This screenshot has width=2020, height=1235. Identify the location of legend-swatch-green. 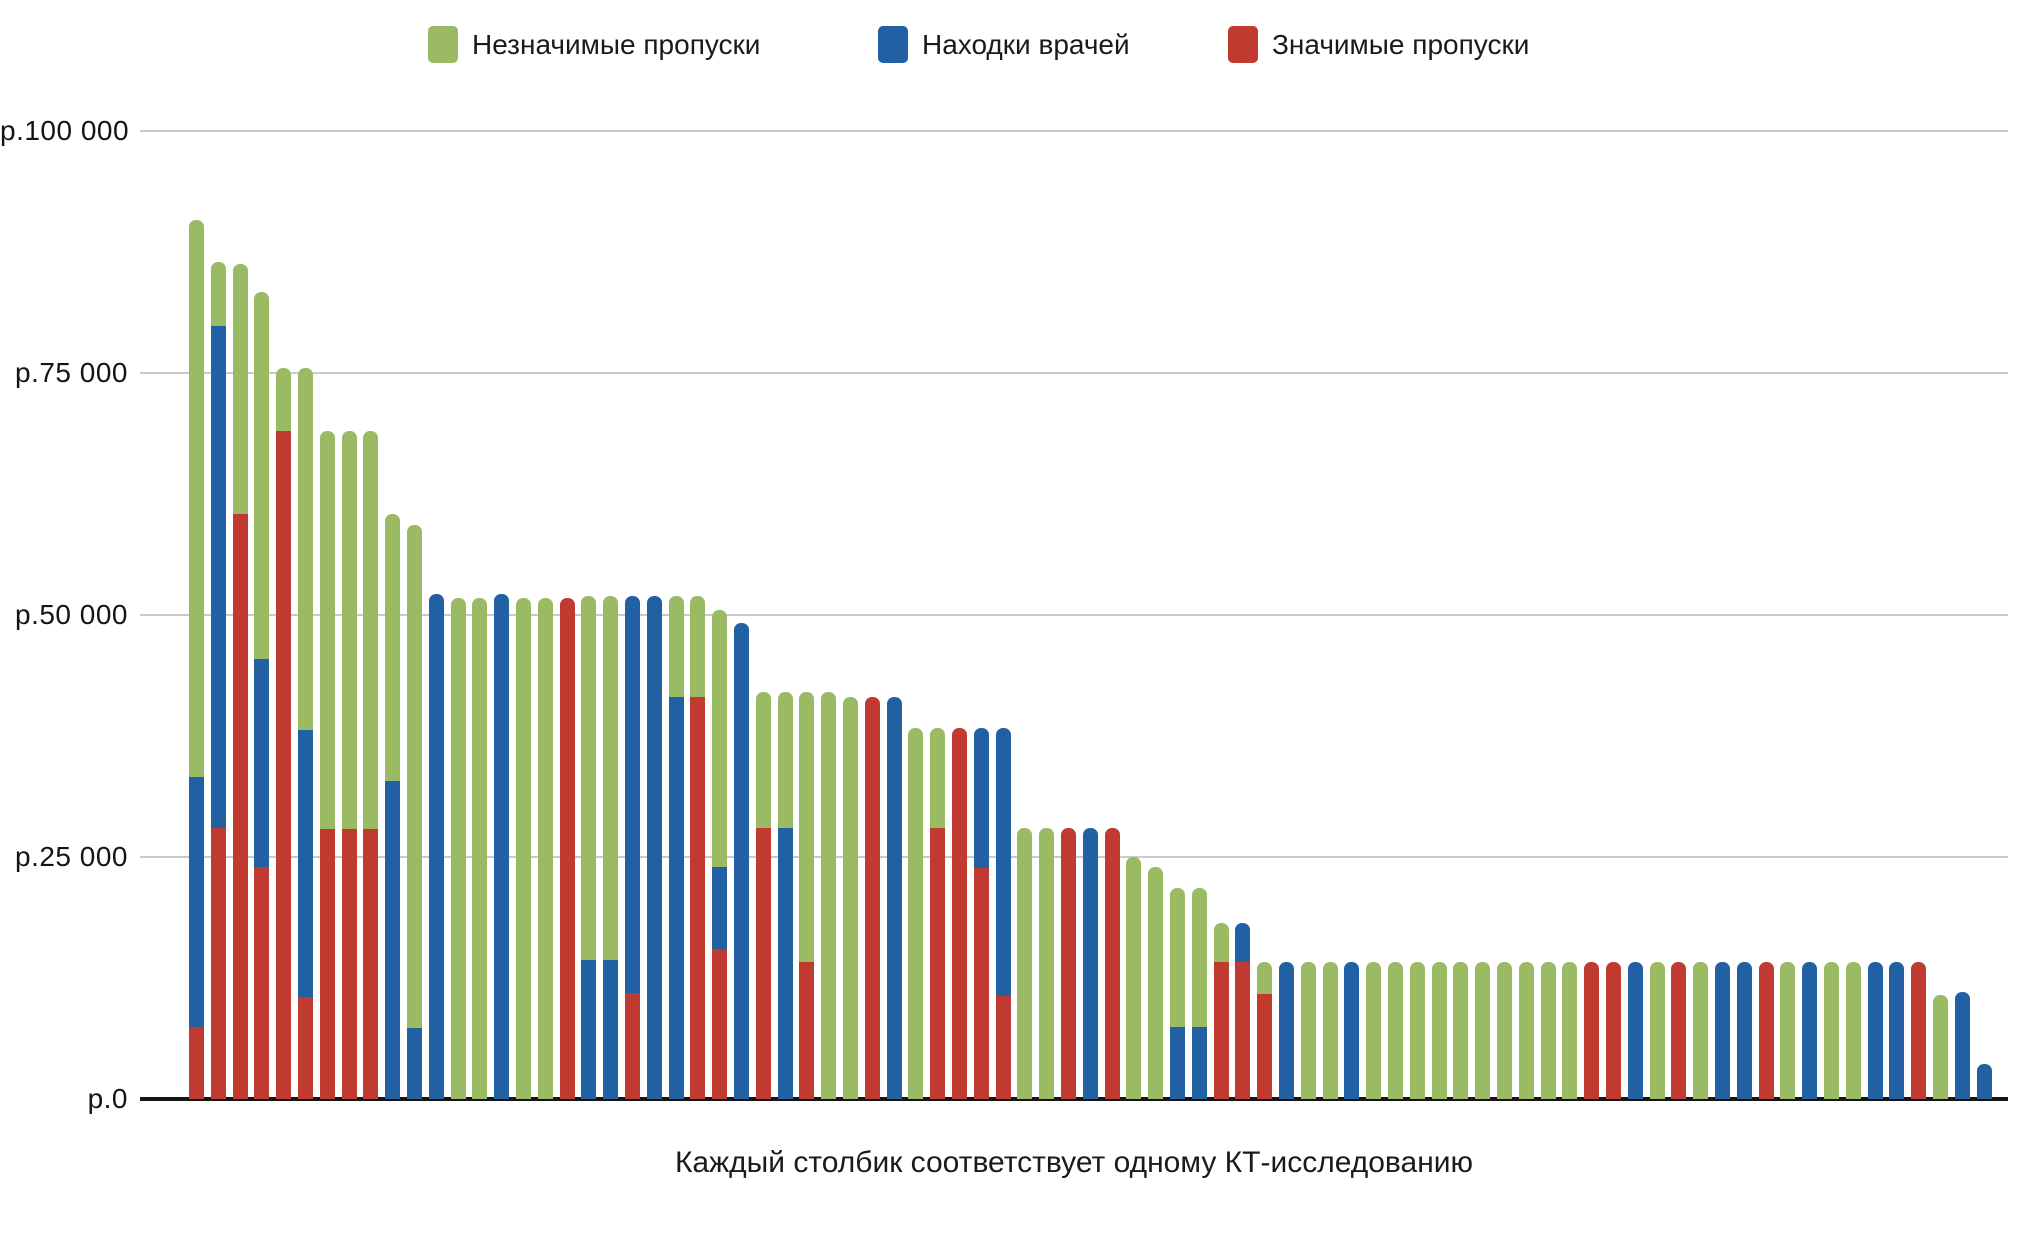
(443, 44).